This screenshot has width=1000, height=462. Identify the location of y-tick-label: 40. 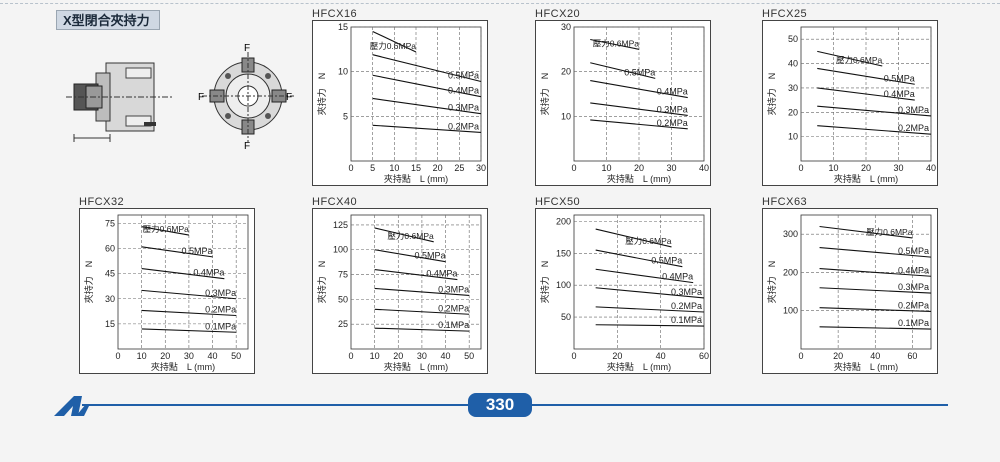
(793, 64).